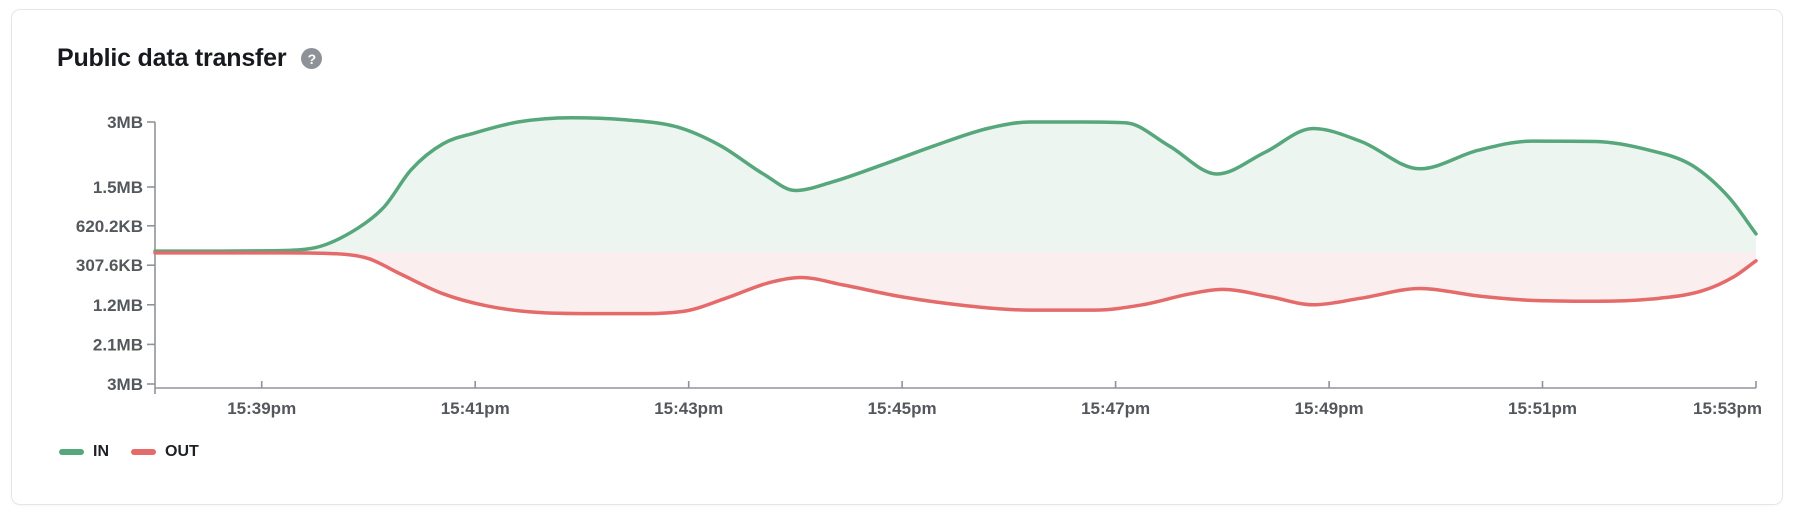 Image resolution: width=1794 pixels, height=524 pixels. I want to click on card-header: Public data transfer ?, so click(190, 58).